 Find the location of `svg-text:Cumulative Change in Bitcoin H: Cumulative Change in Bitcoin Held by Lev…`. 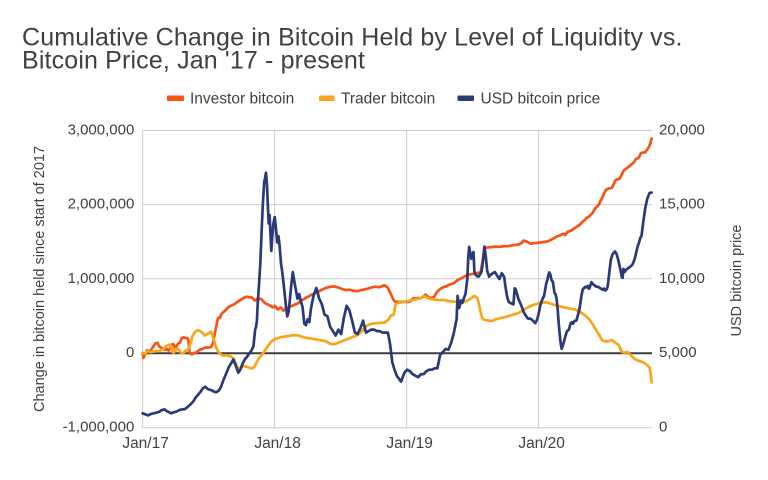

svg-text:Cumulative Change in Bitcoin H: Cumulative Change in Bitcoin Held by Lev… is located at coordinates (352, 38).